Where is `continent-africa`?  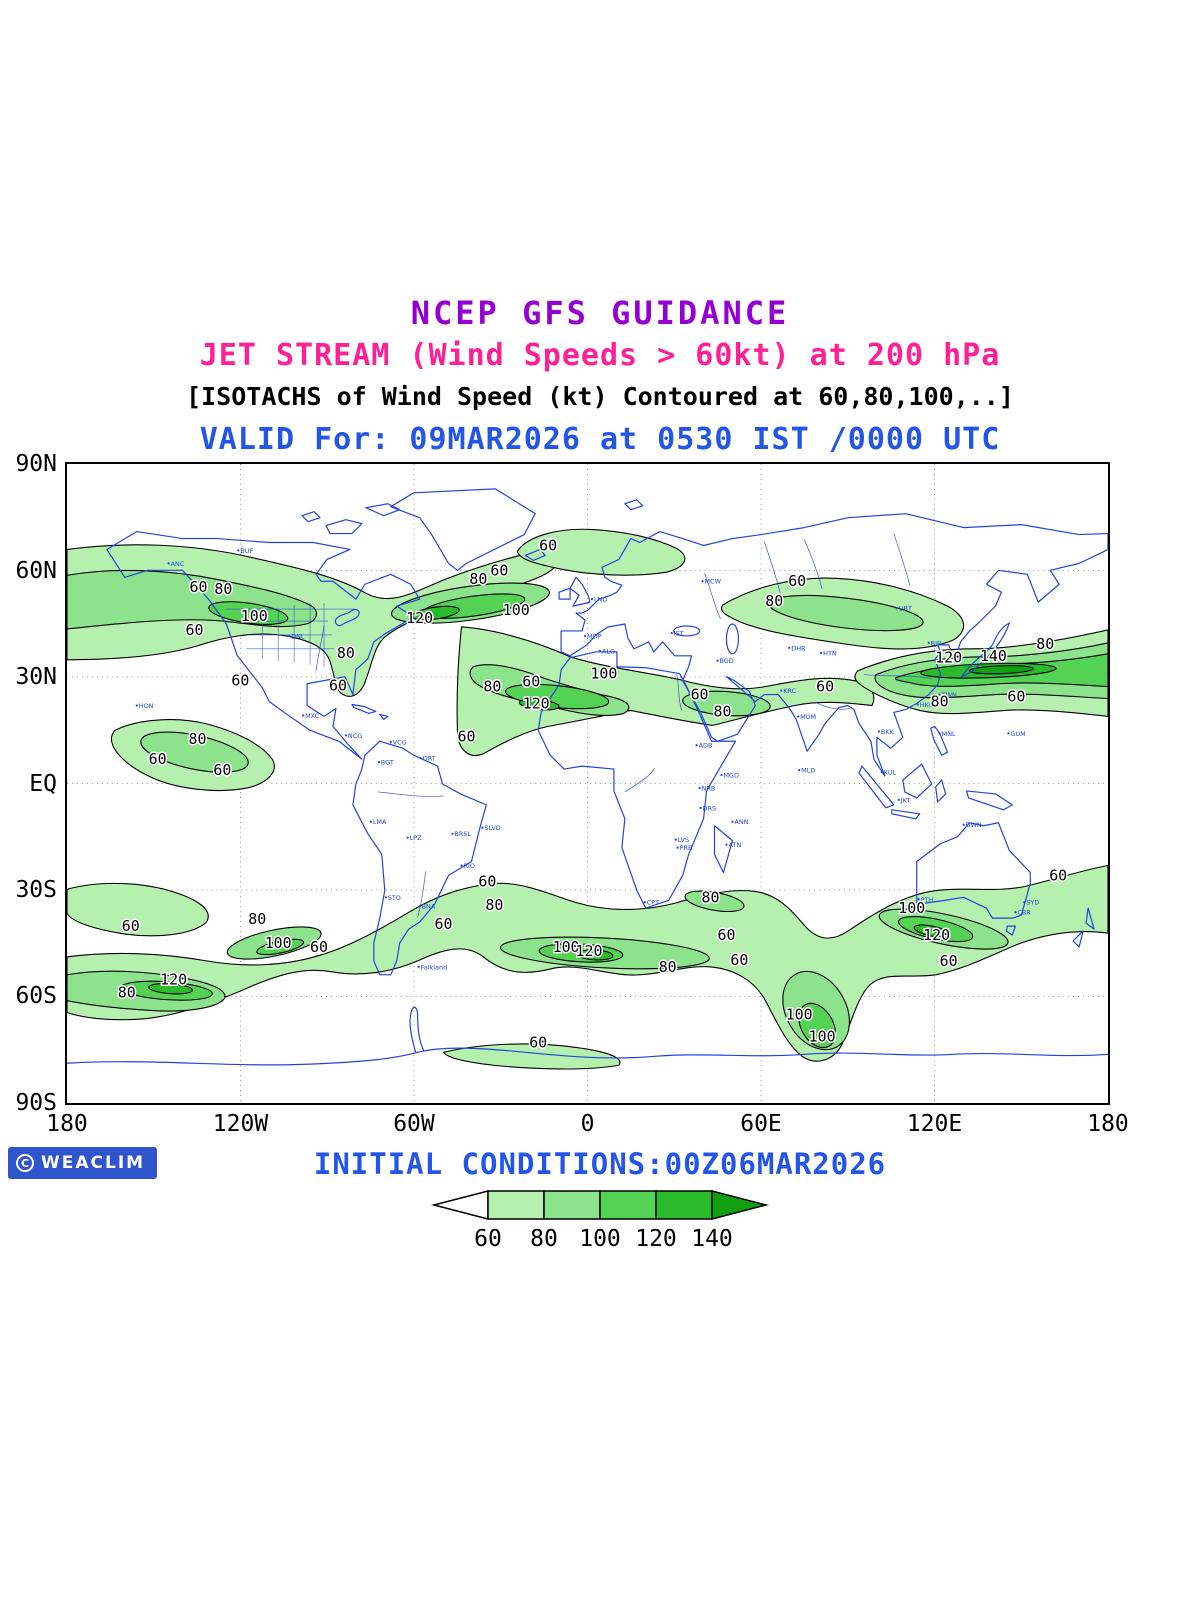 continent-africa is located at coordinates (637, 780).